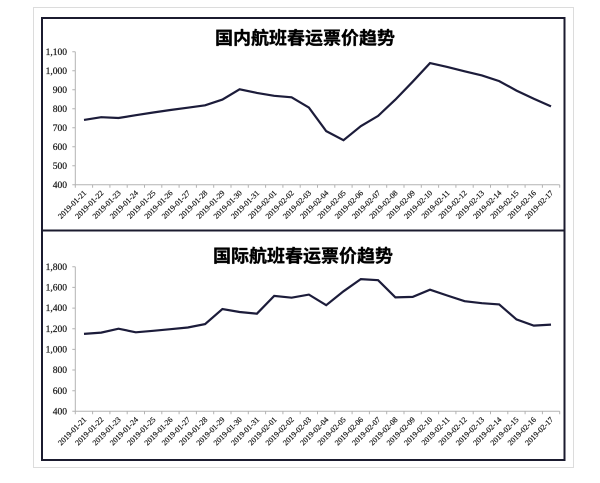  Describe the element at coordinates (60, 129) in the screenshot. I see `svg-text: 700` at that location.